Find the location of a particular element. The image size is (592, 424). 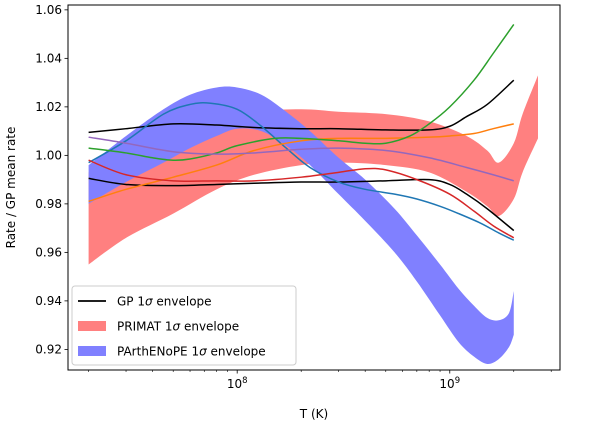

legend-label: GP 1σ envelope is located at coordinates (164, 302).